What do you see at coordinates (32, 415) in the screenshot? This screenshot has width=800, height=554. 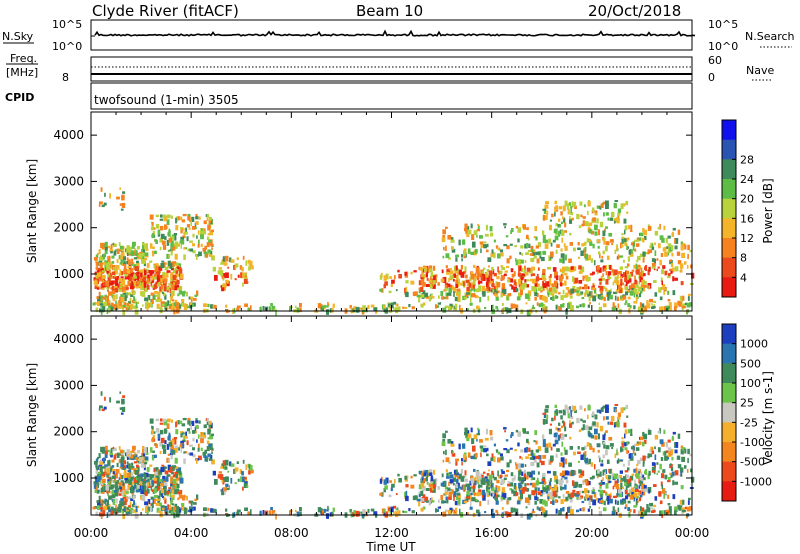 I see `velocity-y-axis-label: Slant Range [km]` at bounding box center [32, 415].